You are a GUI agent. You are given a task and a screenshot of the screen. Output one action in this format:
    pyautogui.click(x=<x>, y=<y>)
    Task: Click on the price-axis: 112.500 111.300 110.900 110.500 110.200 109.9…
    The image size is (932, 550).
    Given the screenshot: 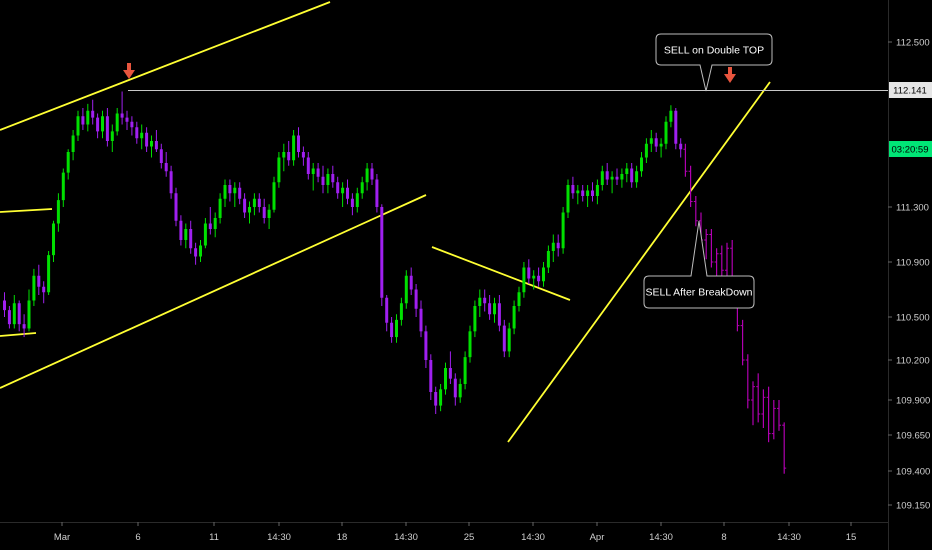 What is the action you would take?
    pyautogui.click(x=909, y=275)
    